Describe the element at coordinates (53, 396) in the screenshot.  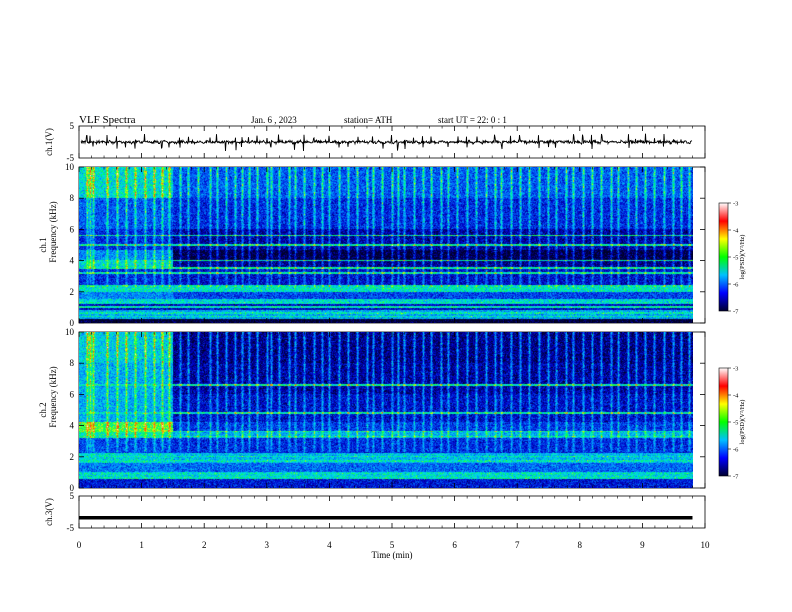
I see `ch2-frequency-ylabel: Frequency (kHz)` at that location.